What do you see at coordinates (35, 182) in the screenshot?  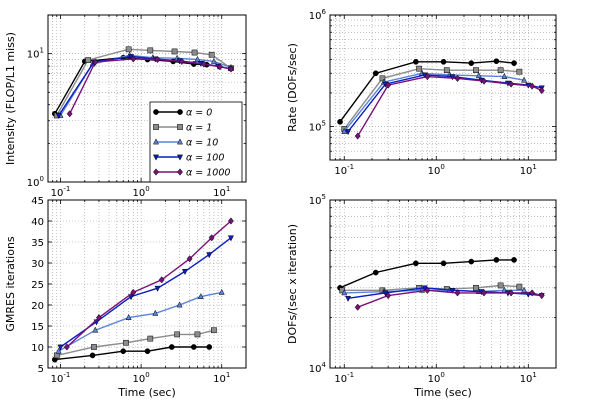 I see `y-tick-label: 10⁰` at bounding box center [35, 182].